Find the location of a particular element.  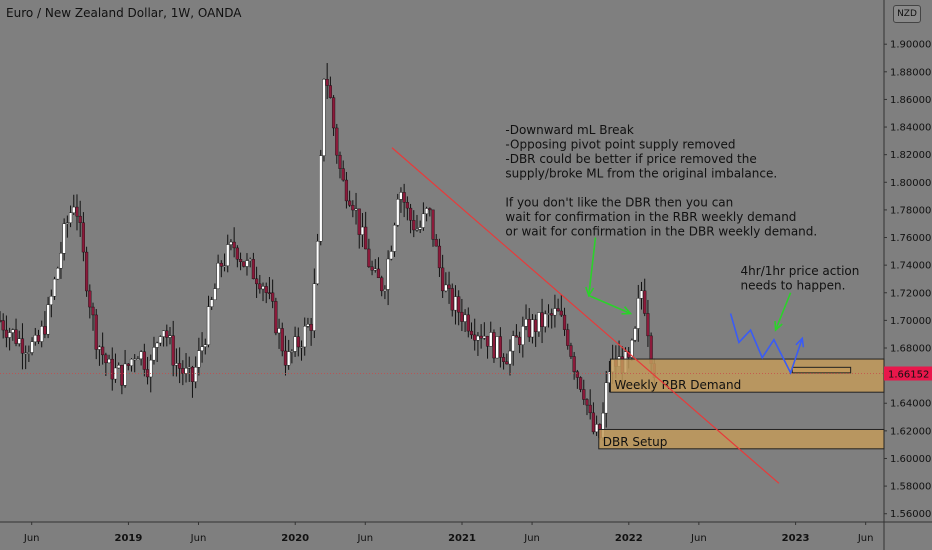

annotation-line-5: If you don't like the DBR then you can is located at coordinates (619, 202).